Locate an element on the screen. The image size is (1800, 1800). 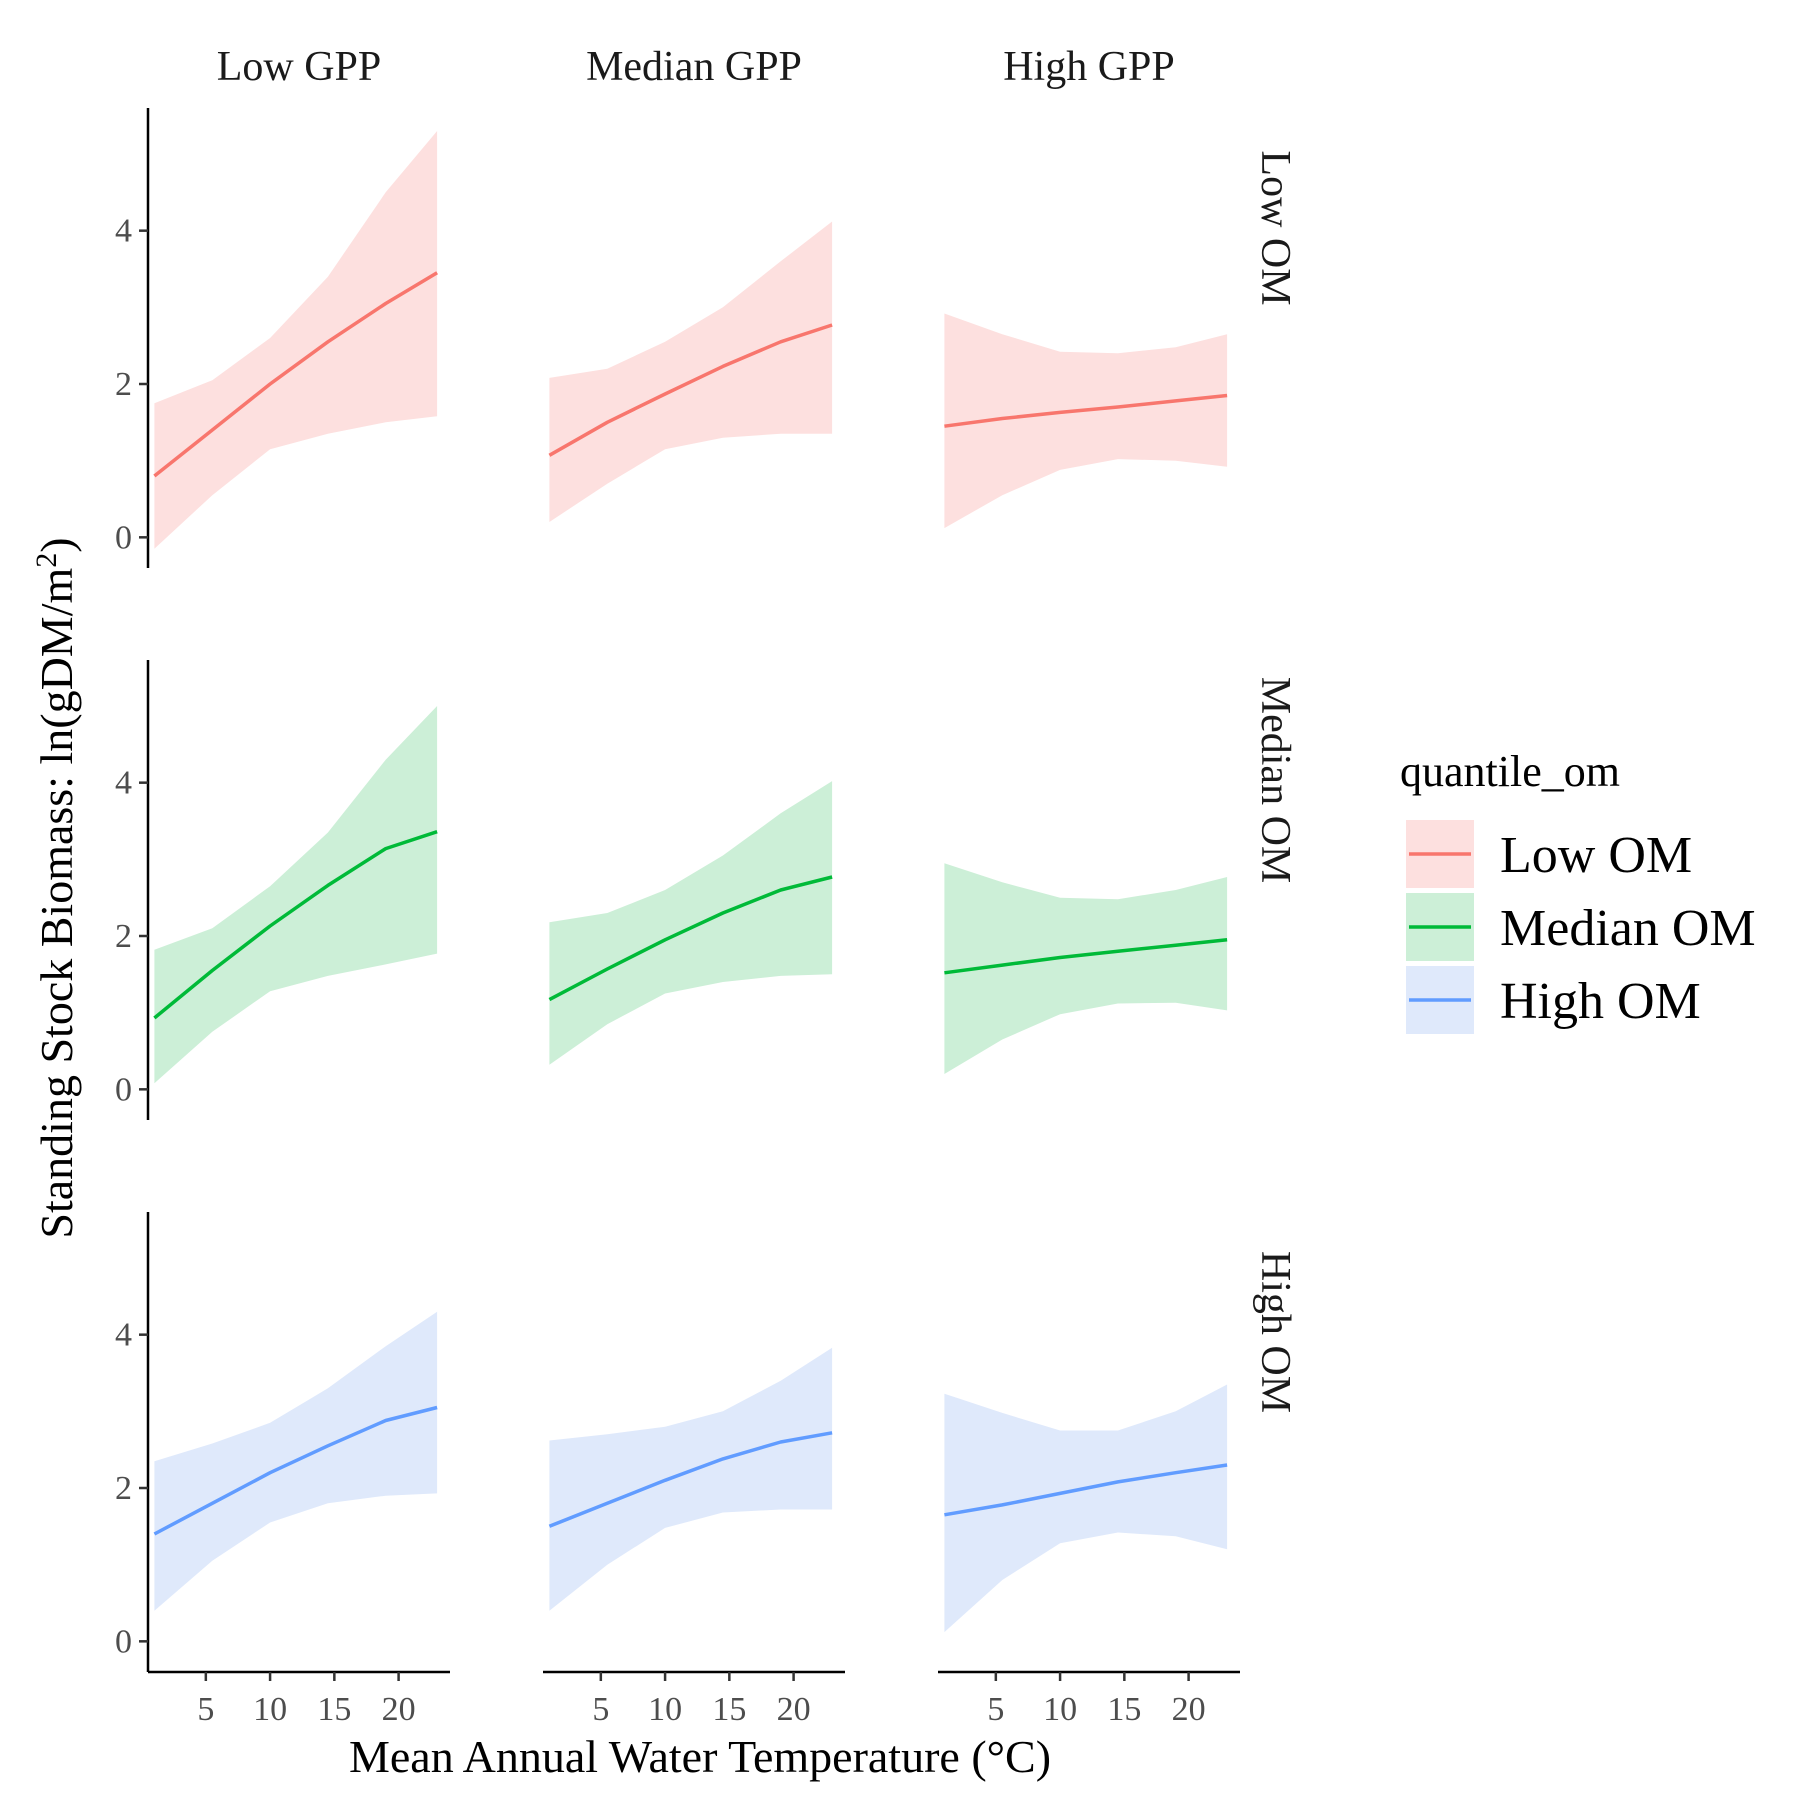
legend-title: quantile_om is located at coordinates (1510, 771).